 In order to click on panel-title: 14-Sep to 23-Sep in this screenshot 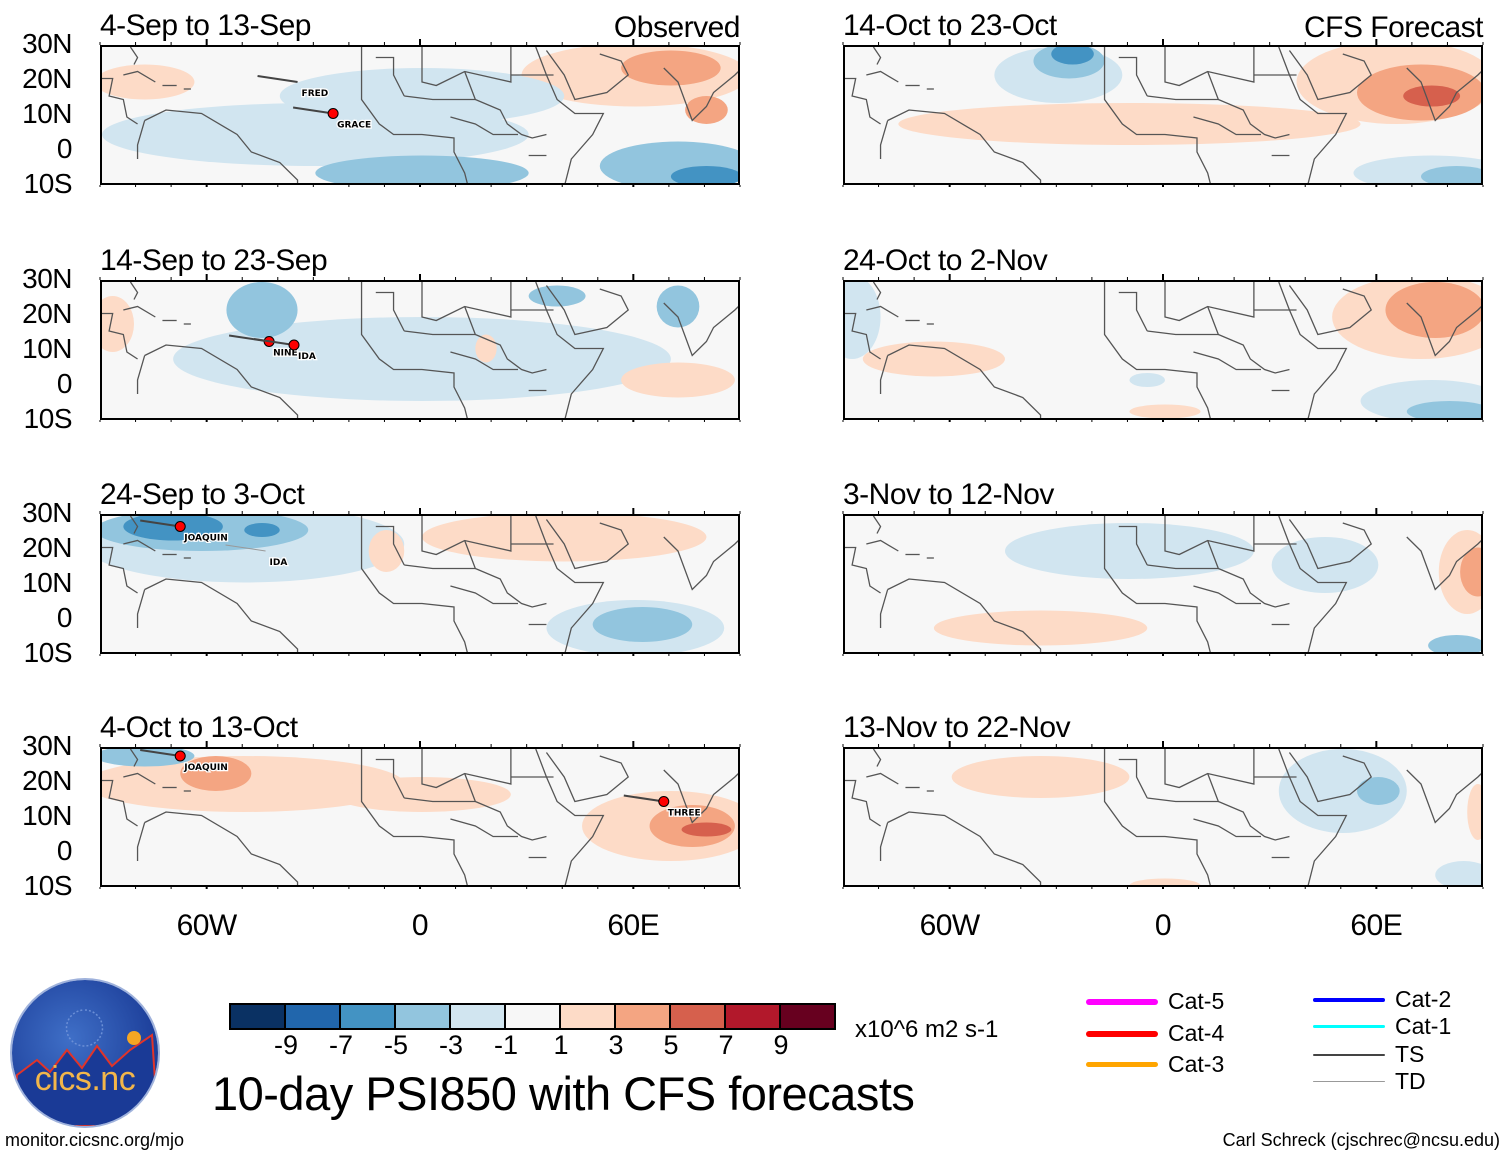, I will do `click(214, 260)`.